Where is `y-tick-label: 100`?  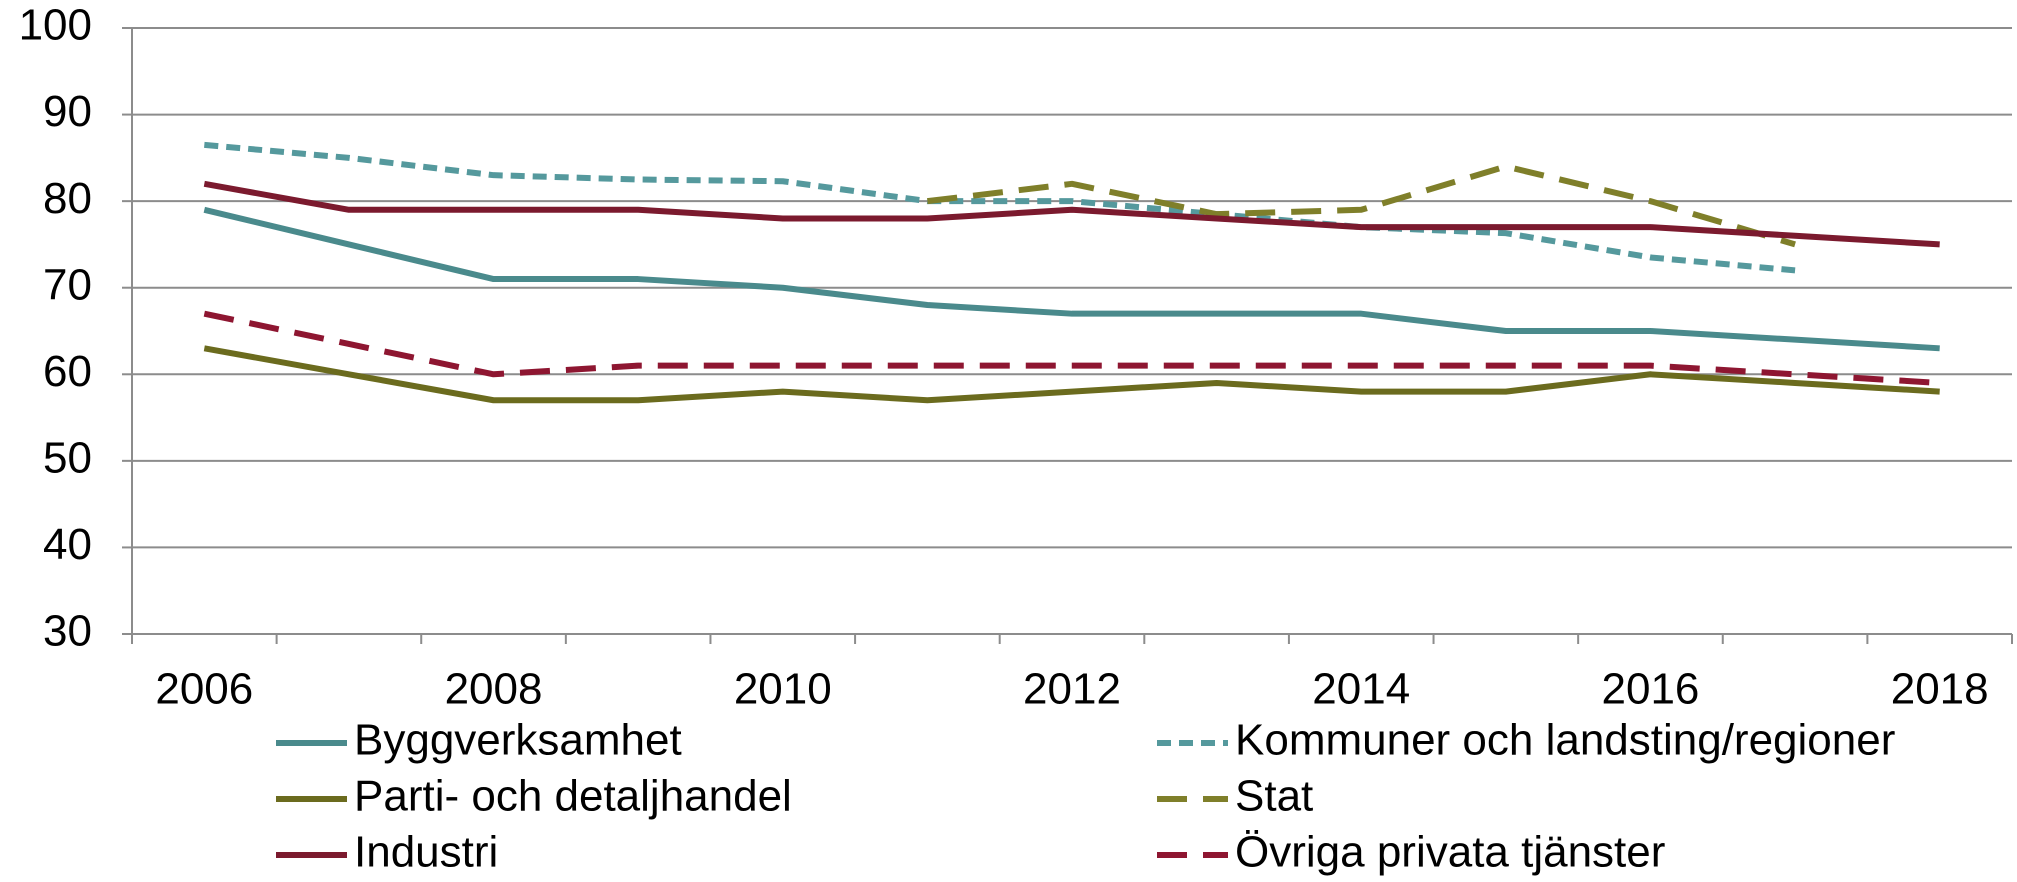
y-tick-label: 100 is located at coordinates (55, 25).